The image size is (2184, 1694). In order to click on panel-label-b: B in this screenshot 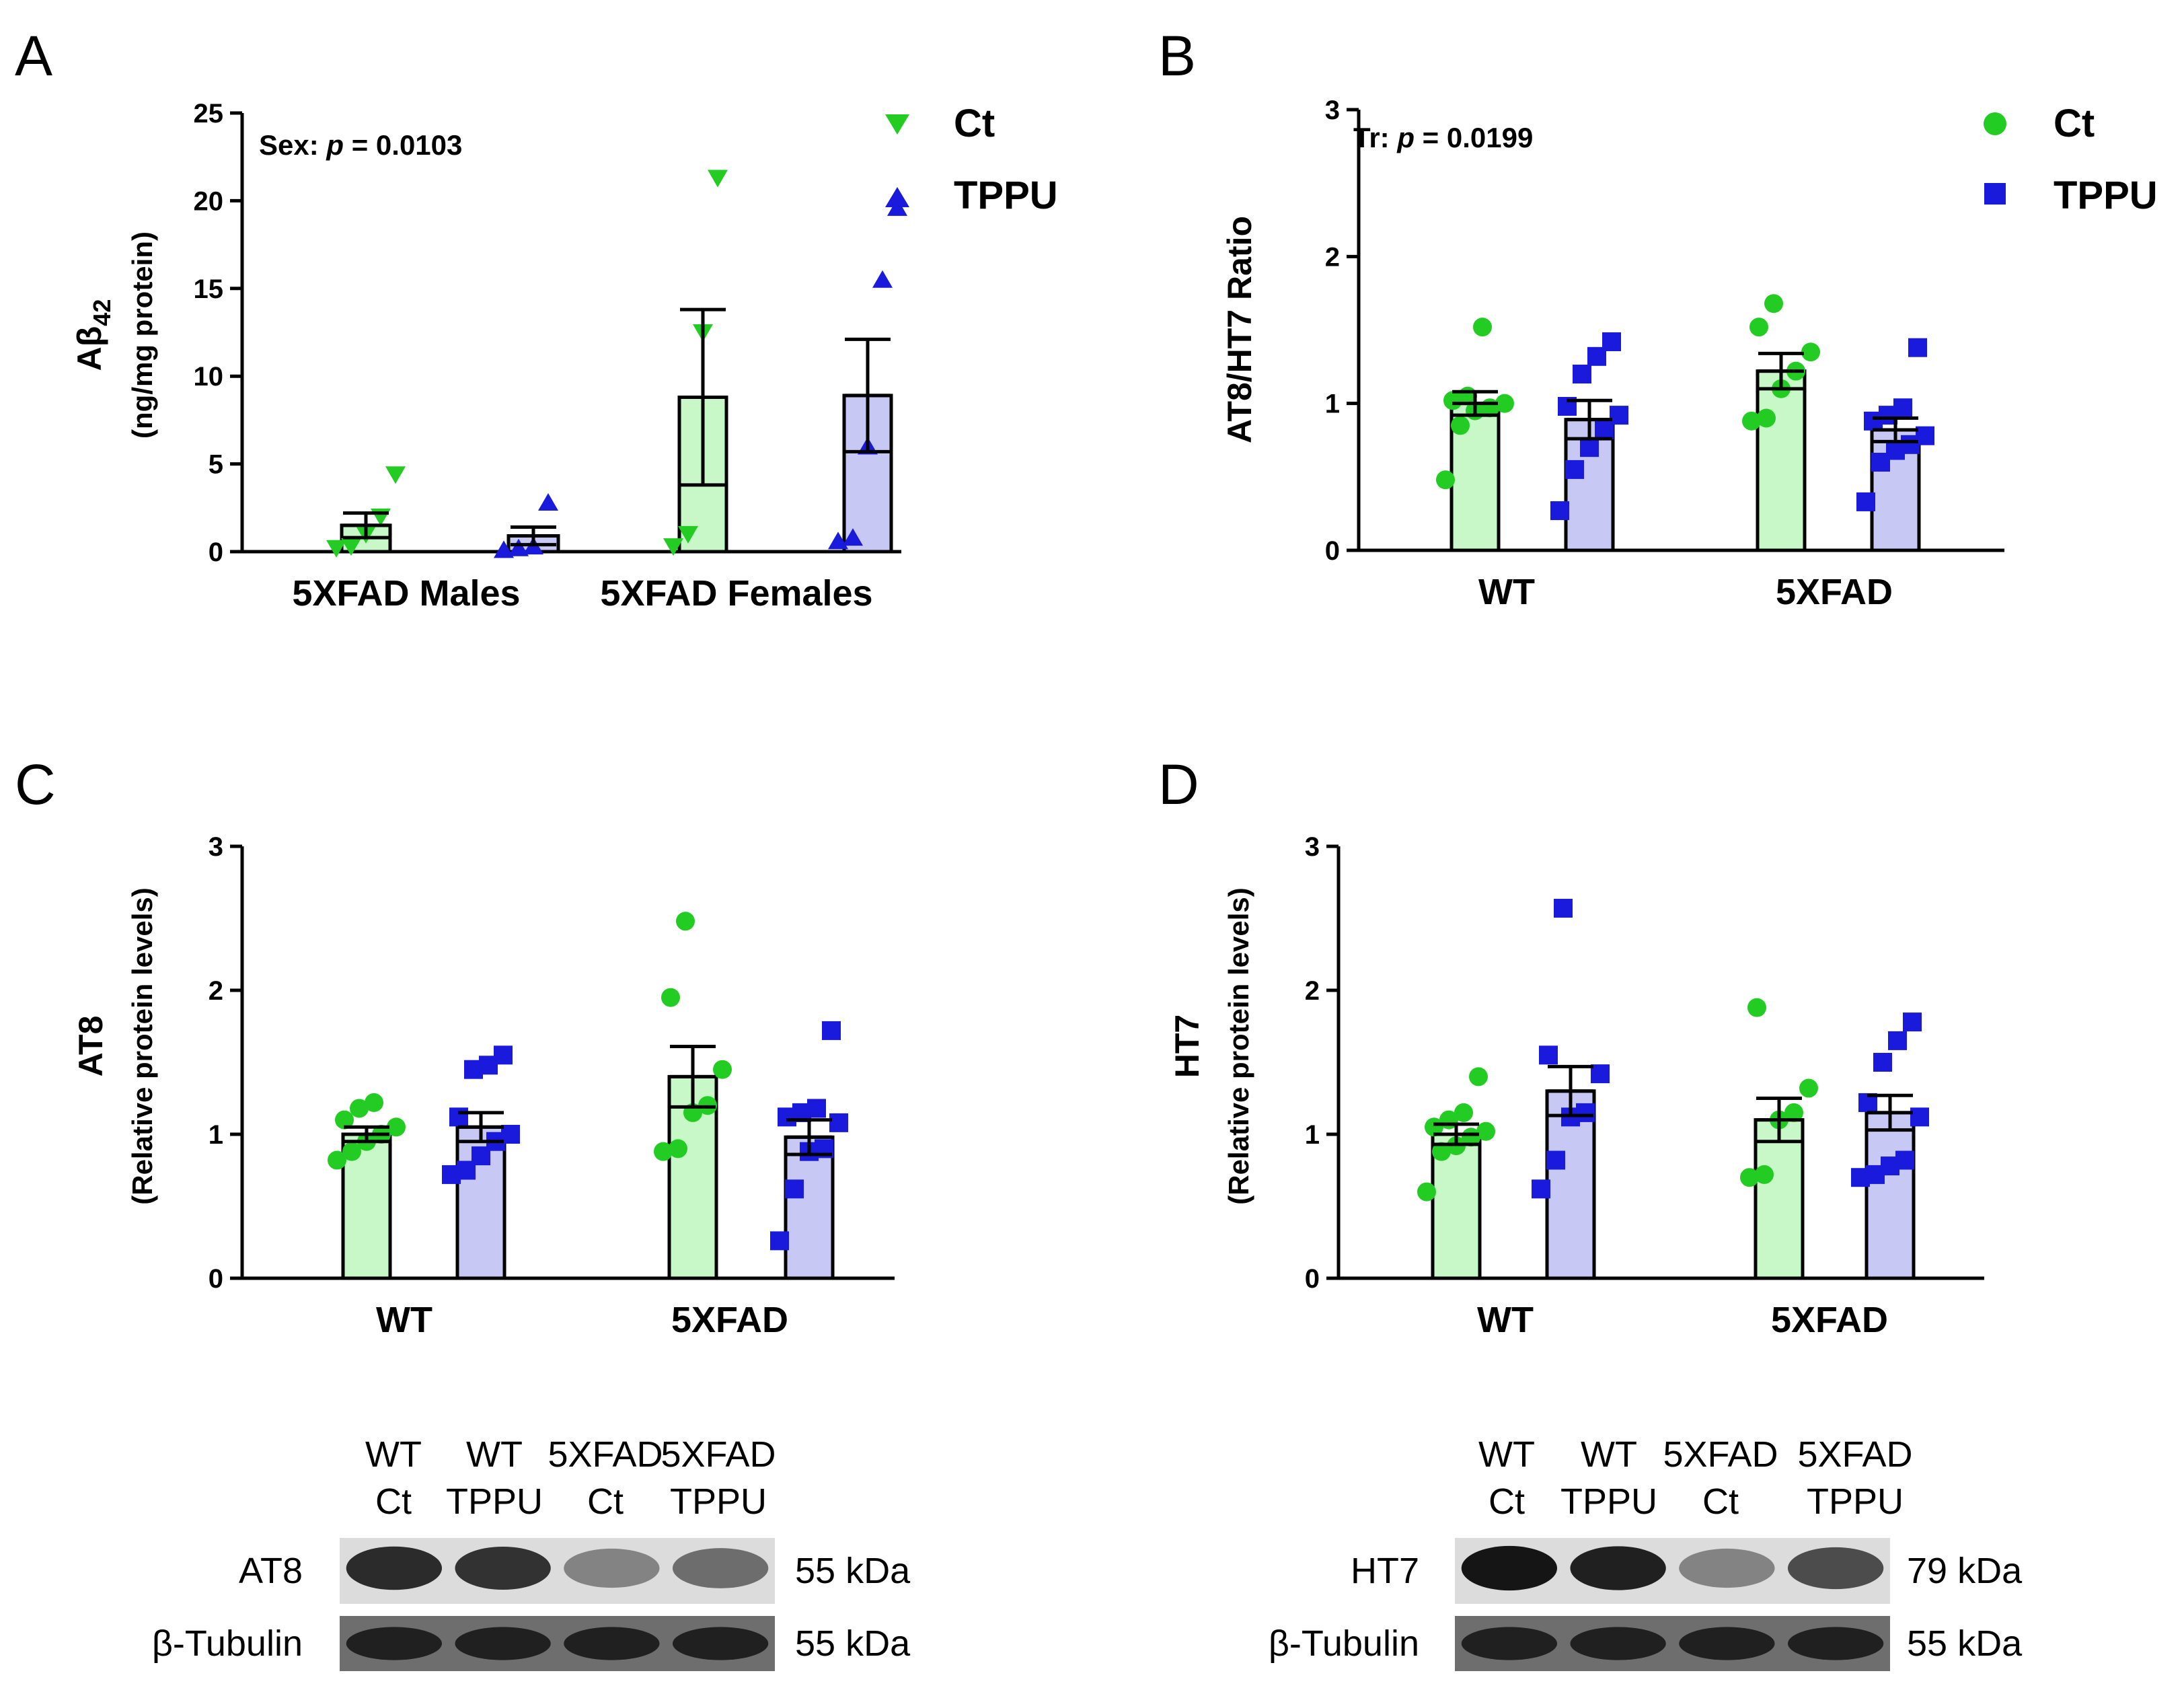, I will do `click(1177, 56)`.